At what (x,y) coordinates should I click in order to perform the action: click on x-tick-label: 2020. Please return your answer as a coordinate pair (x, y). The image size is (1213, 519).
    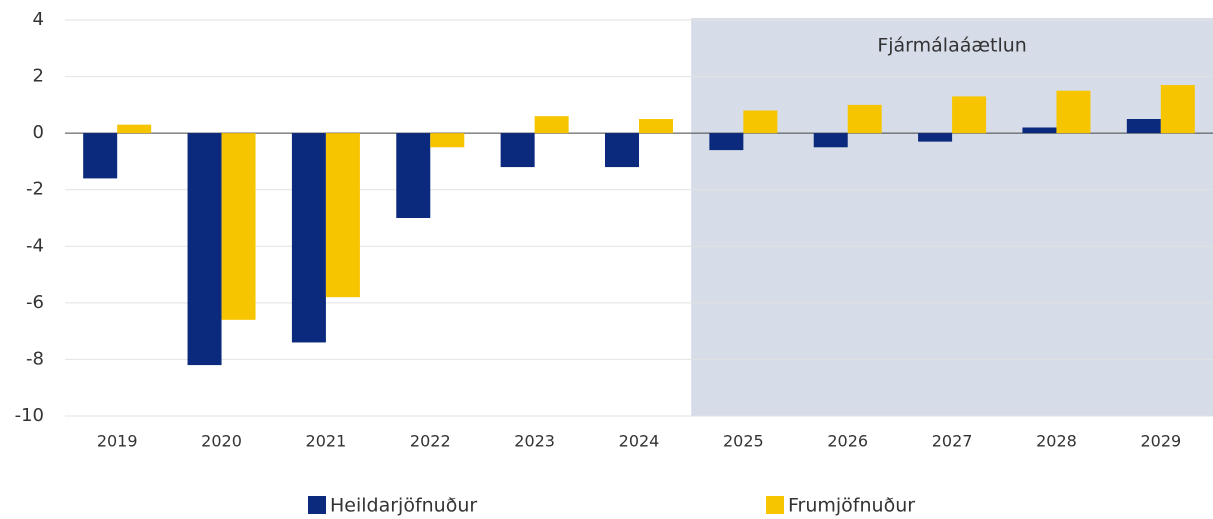
    Looking at the image, I should click on (221, 441).